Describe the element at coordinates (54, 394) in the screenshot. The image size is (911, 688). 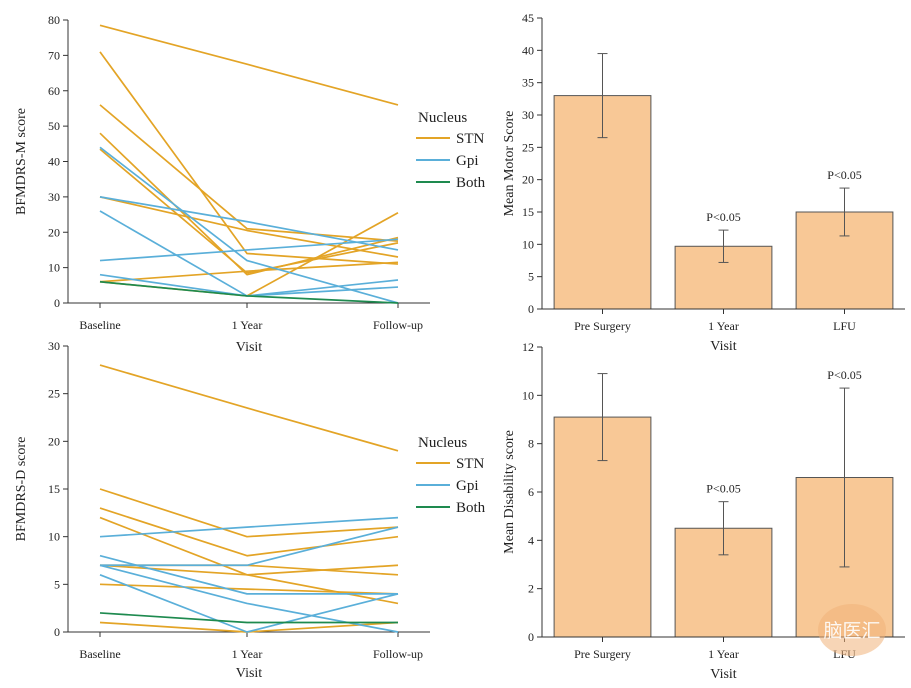
I see `disability_lines-ytick-label: 25` at that location.